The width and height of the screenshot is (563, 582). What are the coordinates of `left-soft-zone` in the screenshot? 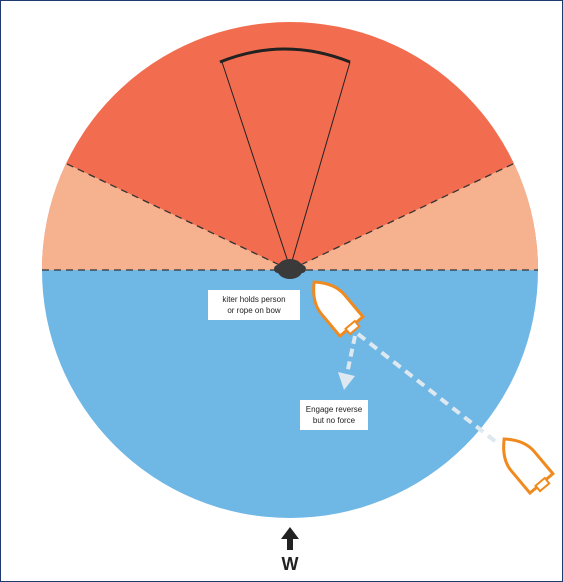 It's located at (166, 209).